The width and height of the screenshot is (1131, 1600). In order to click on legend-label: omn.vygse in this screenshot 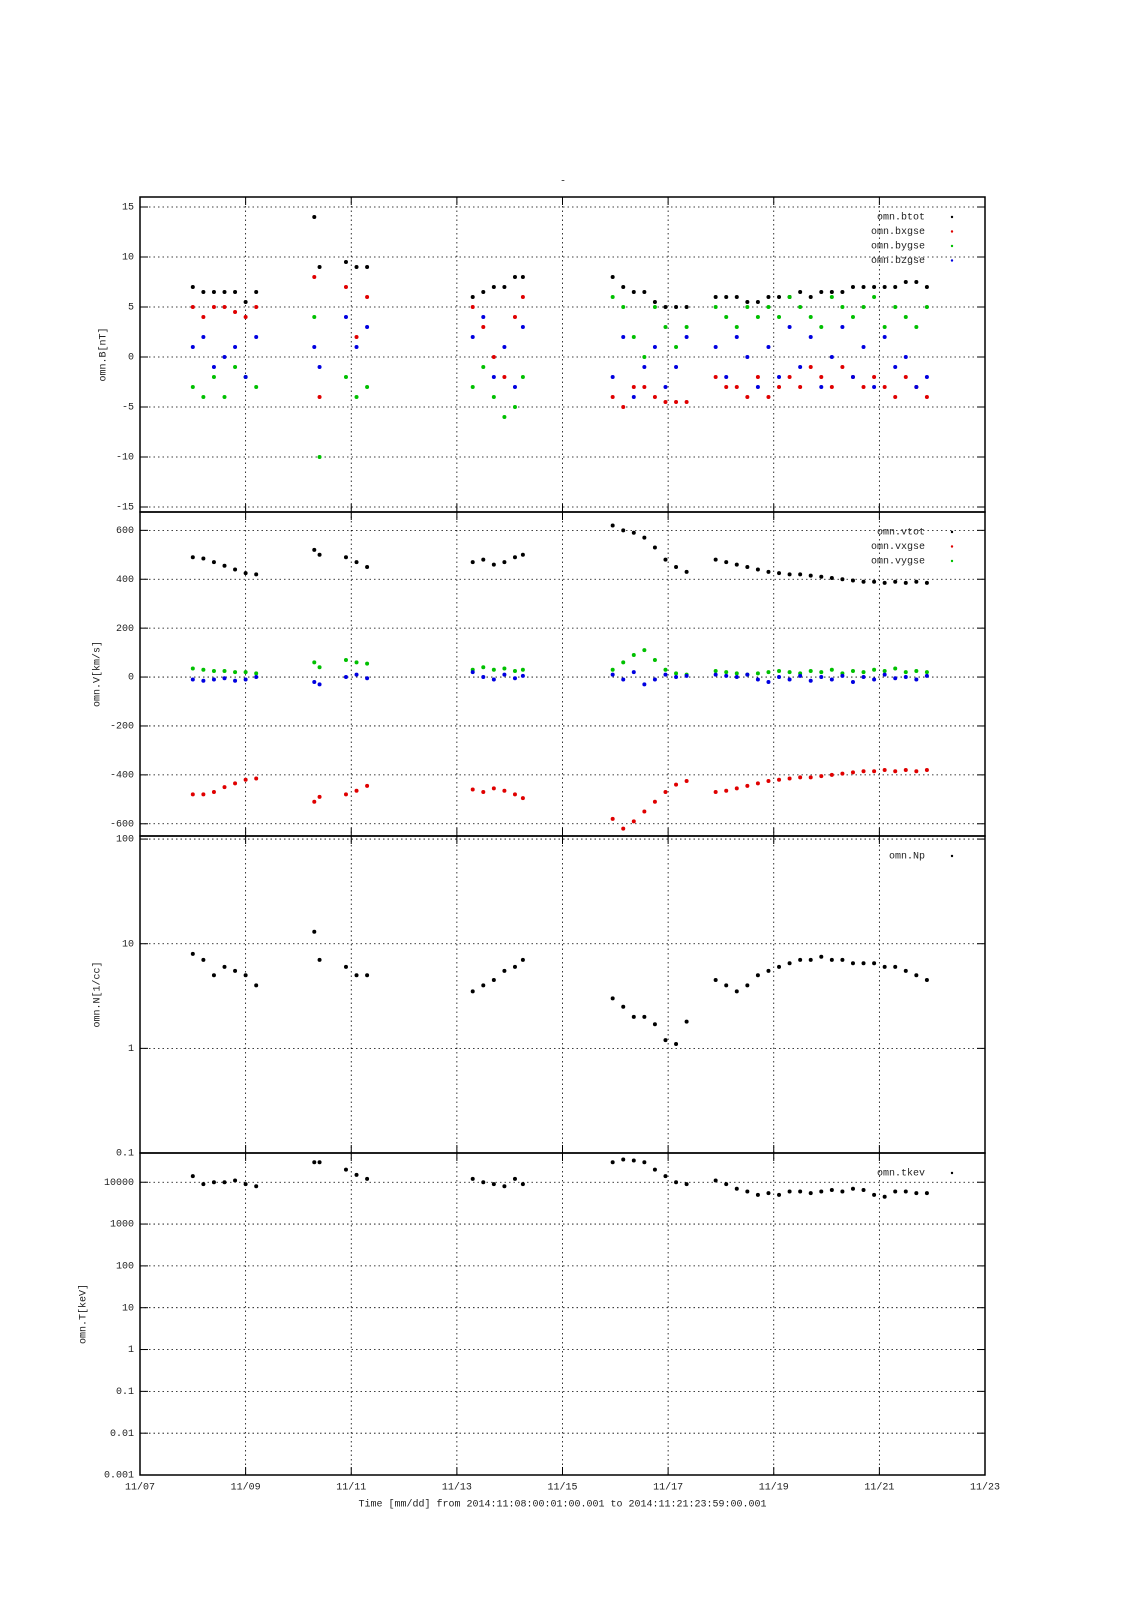, I will do `click(898, 562)`.